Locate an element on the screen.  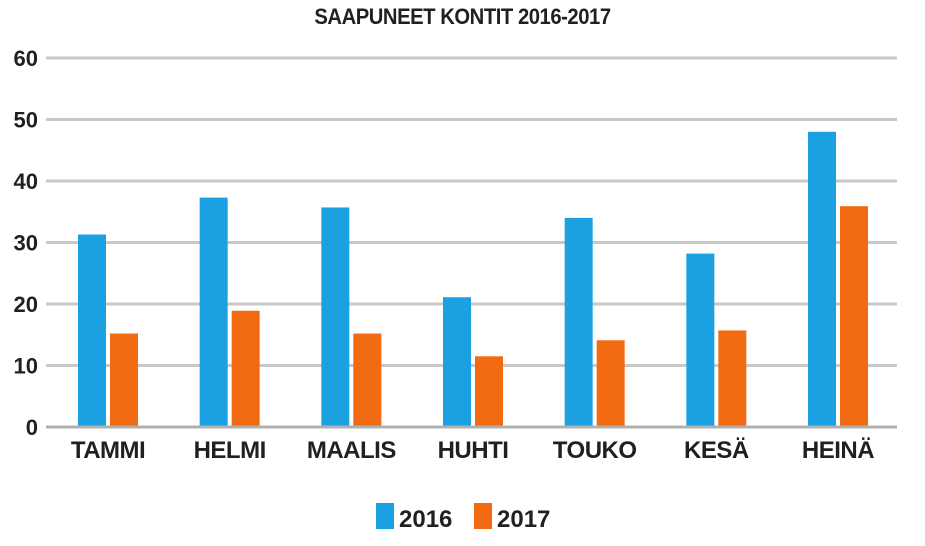
x-tick-label: HUHTI is located at coordinates (473, 450).